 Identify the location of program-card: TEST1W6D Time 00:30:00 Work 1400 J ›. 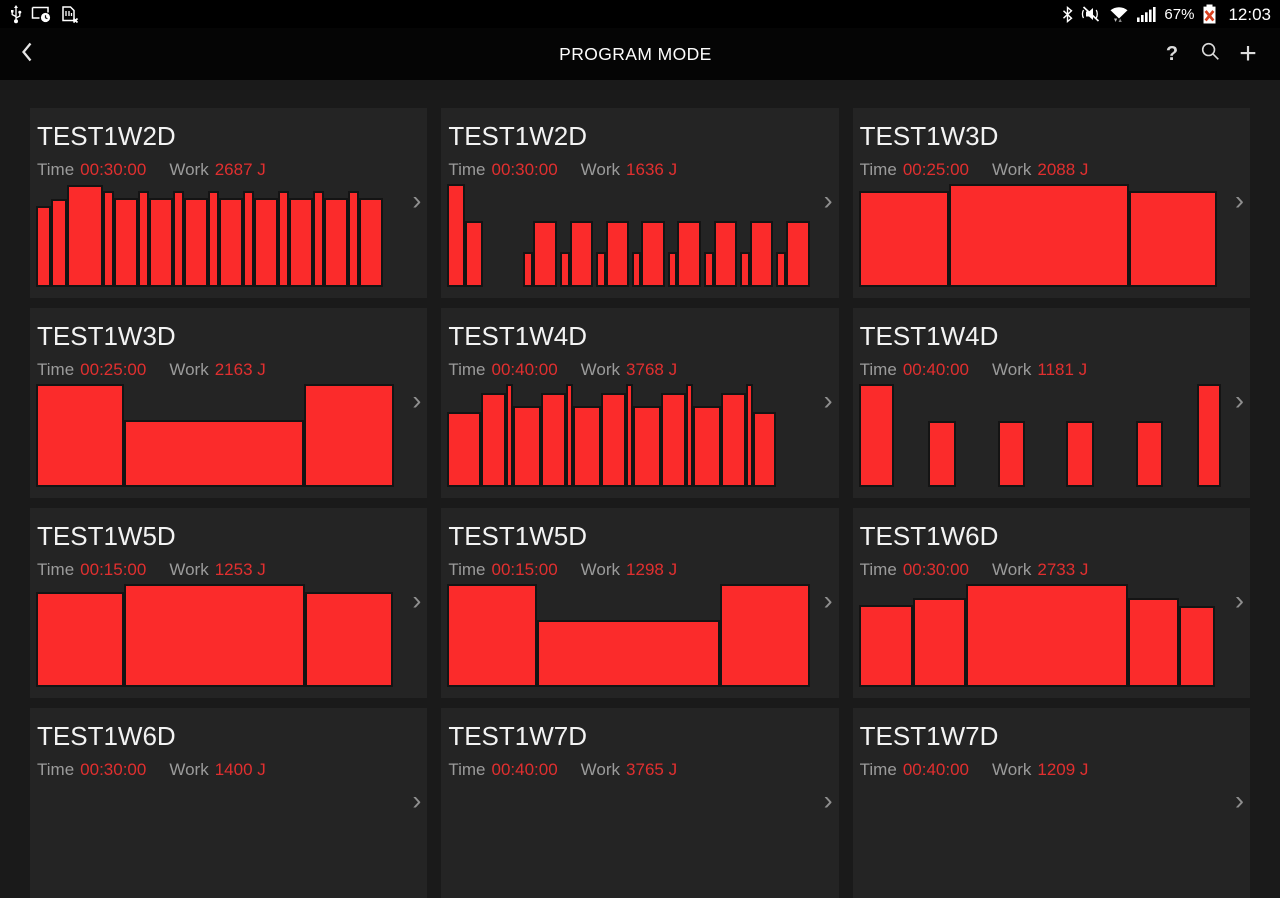
(229, 803).